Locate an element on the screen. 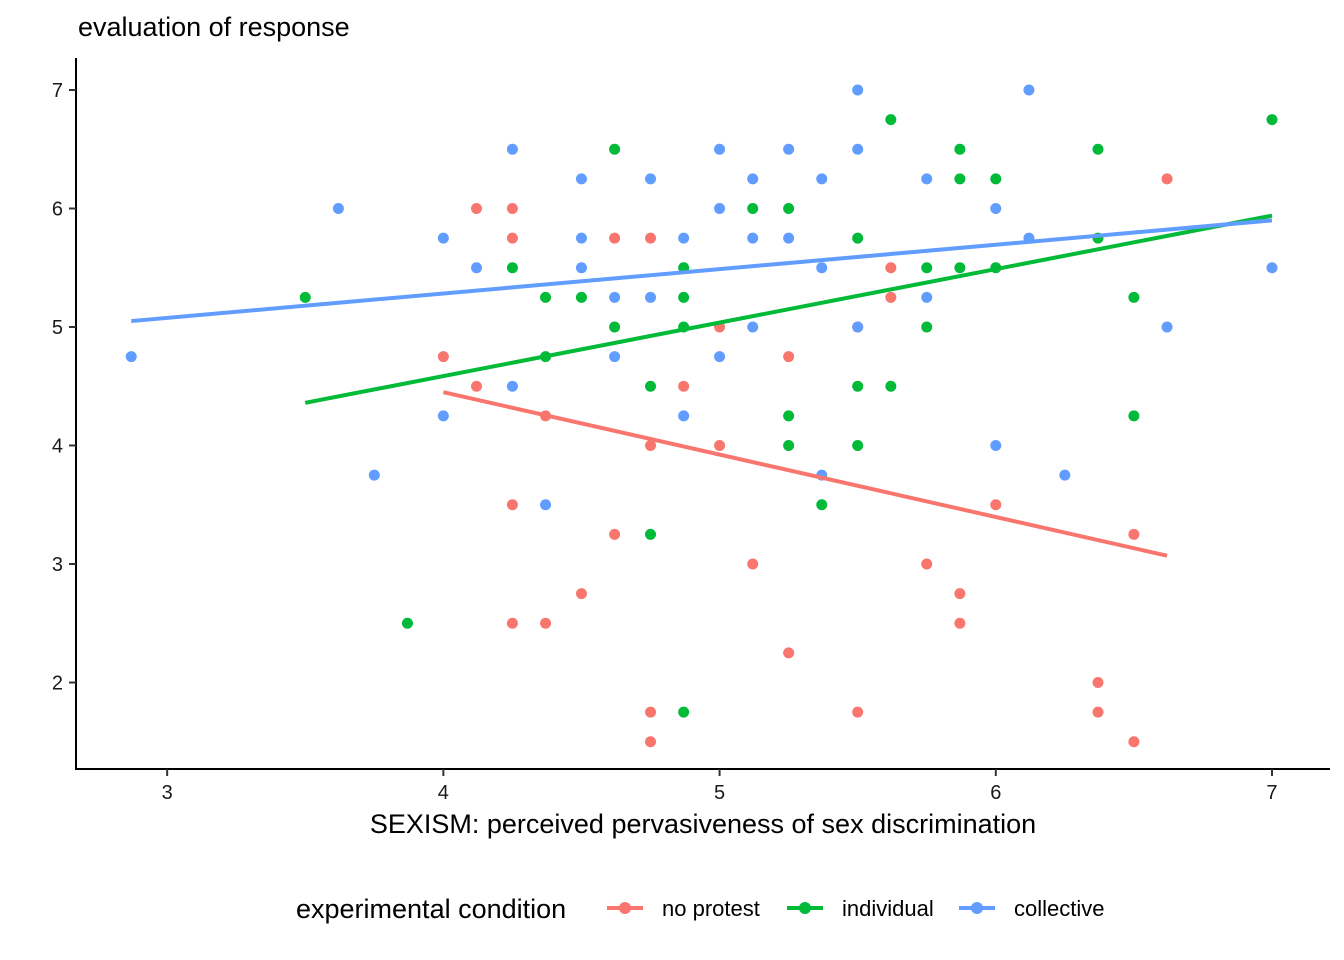 The image size is (1344, 960). legend-label-individual: individual is located at coordinates (888, 908).